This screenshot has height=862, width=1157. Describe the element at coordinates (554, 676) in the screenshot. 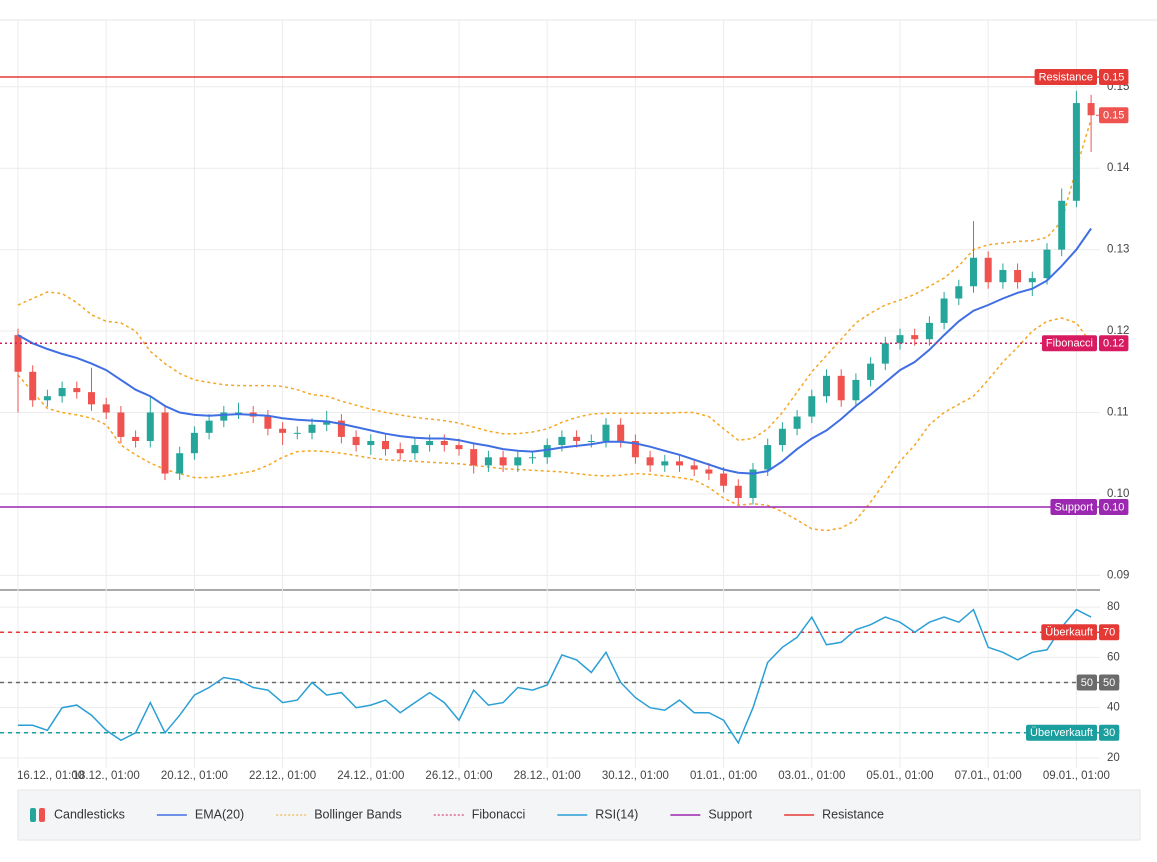

I see `rsi-line` at that location.